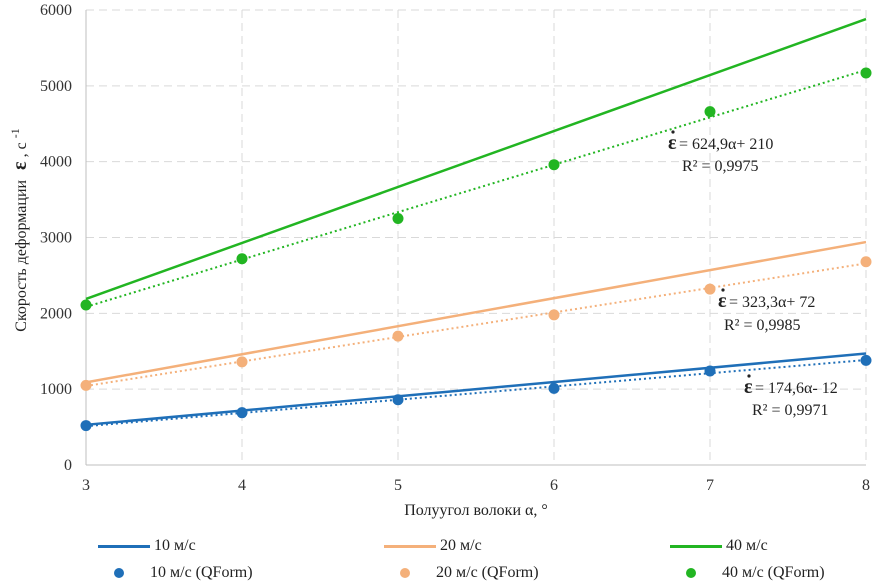  What do you see at coordinates (119, 573) in the screenshot?
I see `legend-dot-blue` at bounding box center [119, 573].